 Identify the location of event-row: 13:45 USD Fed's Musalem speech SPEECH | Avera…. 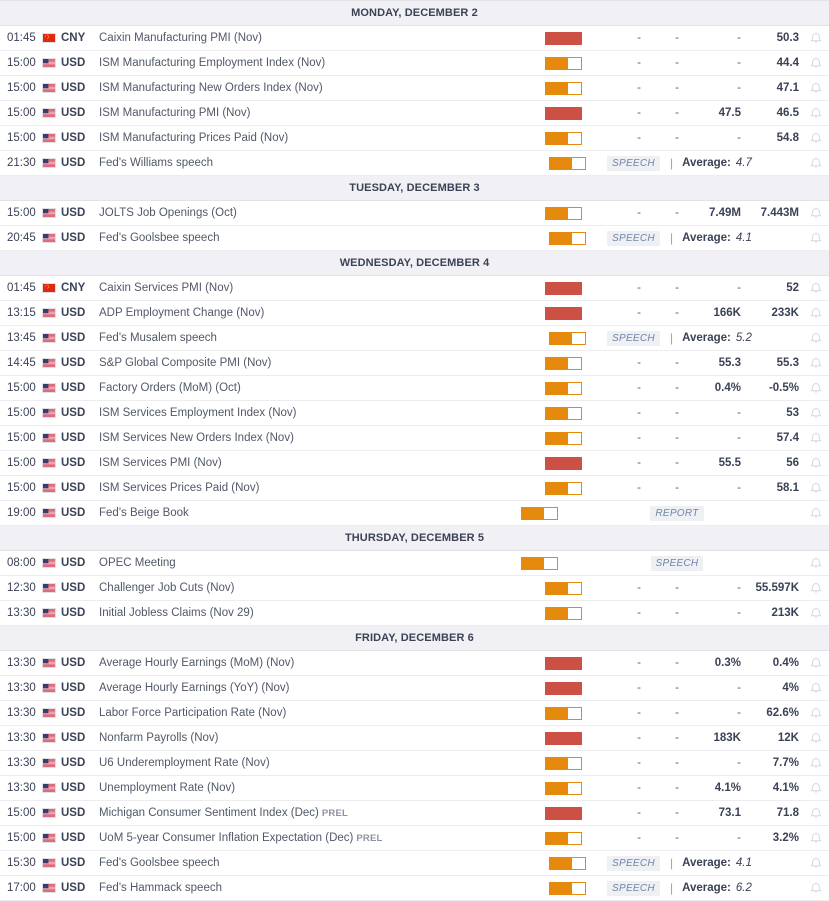
(414, 338).